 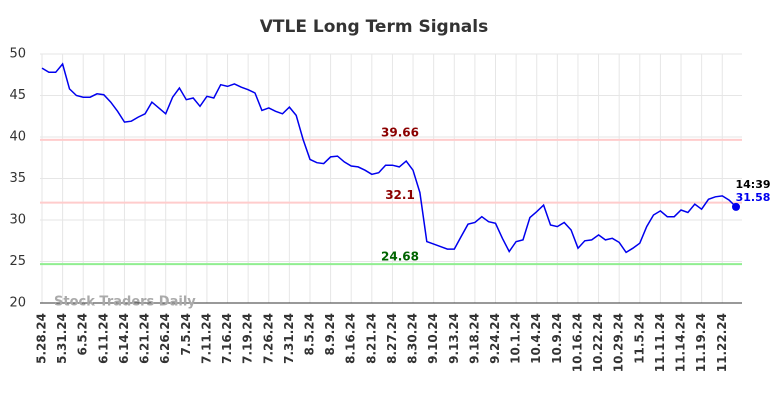 I want to click on x-tick-label: 11.11.24, so click(x=660, y=342).